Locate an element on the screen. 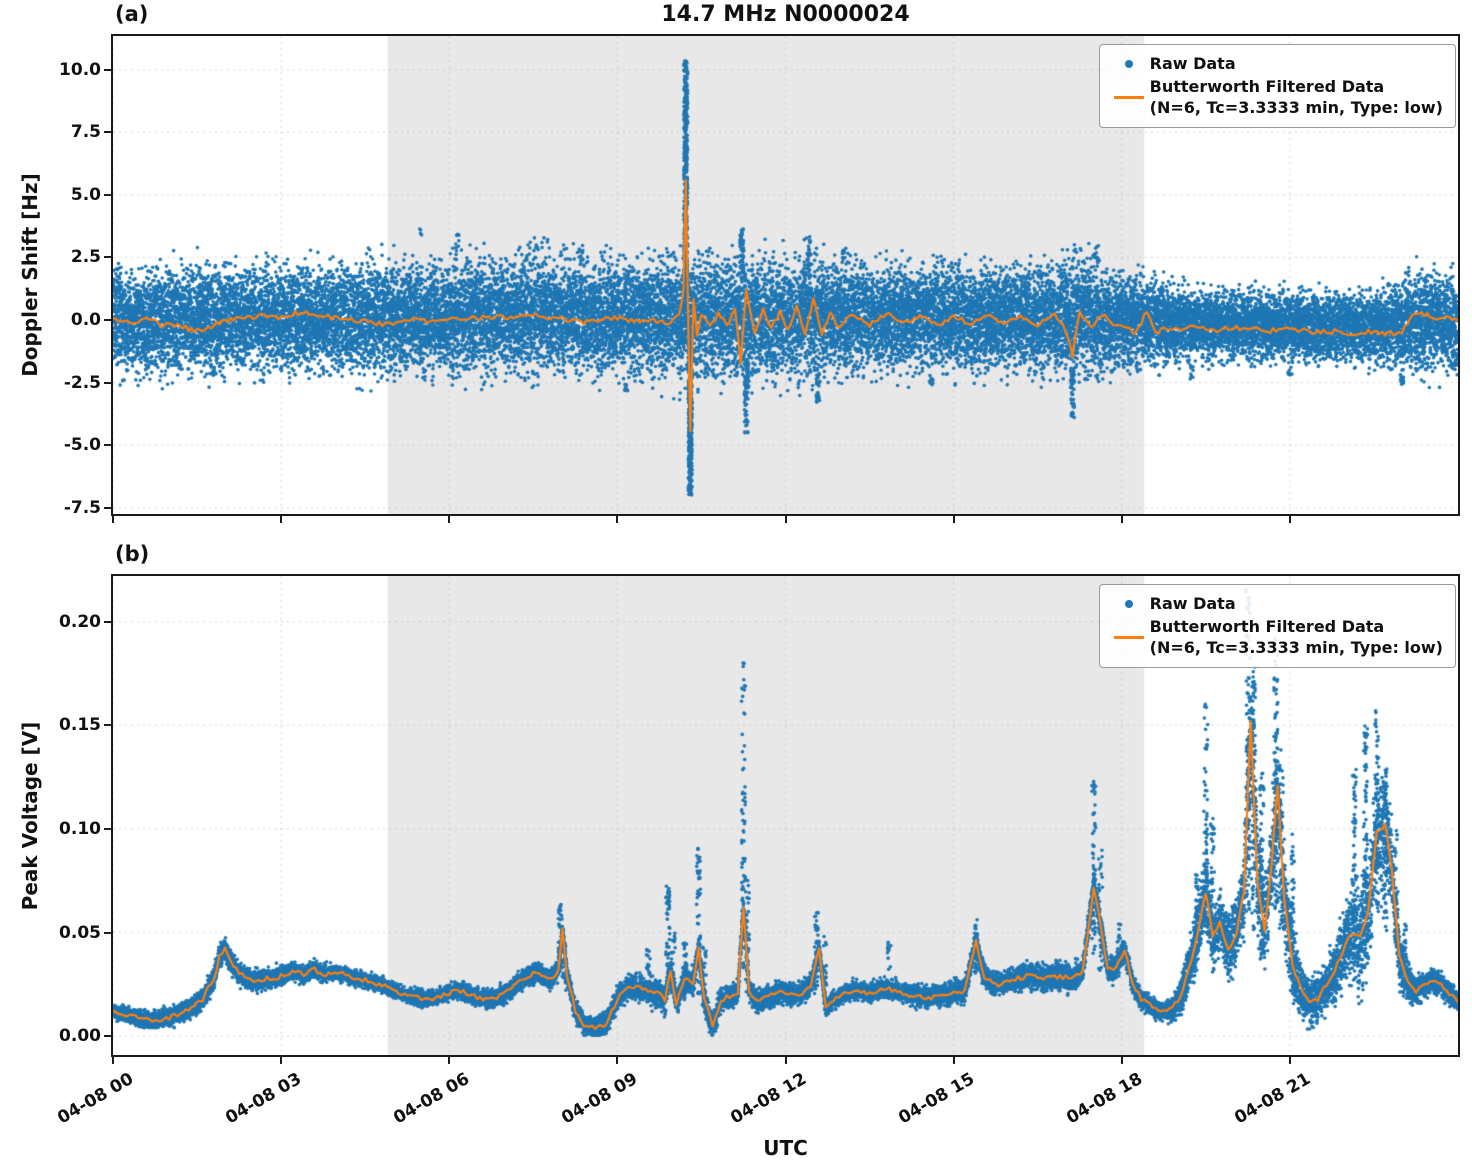 The width and height of the screenshot is (1472, 1172). y-tick-label: 0.0 is located at coordinates (85, 320).